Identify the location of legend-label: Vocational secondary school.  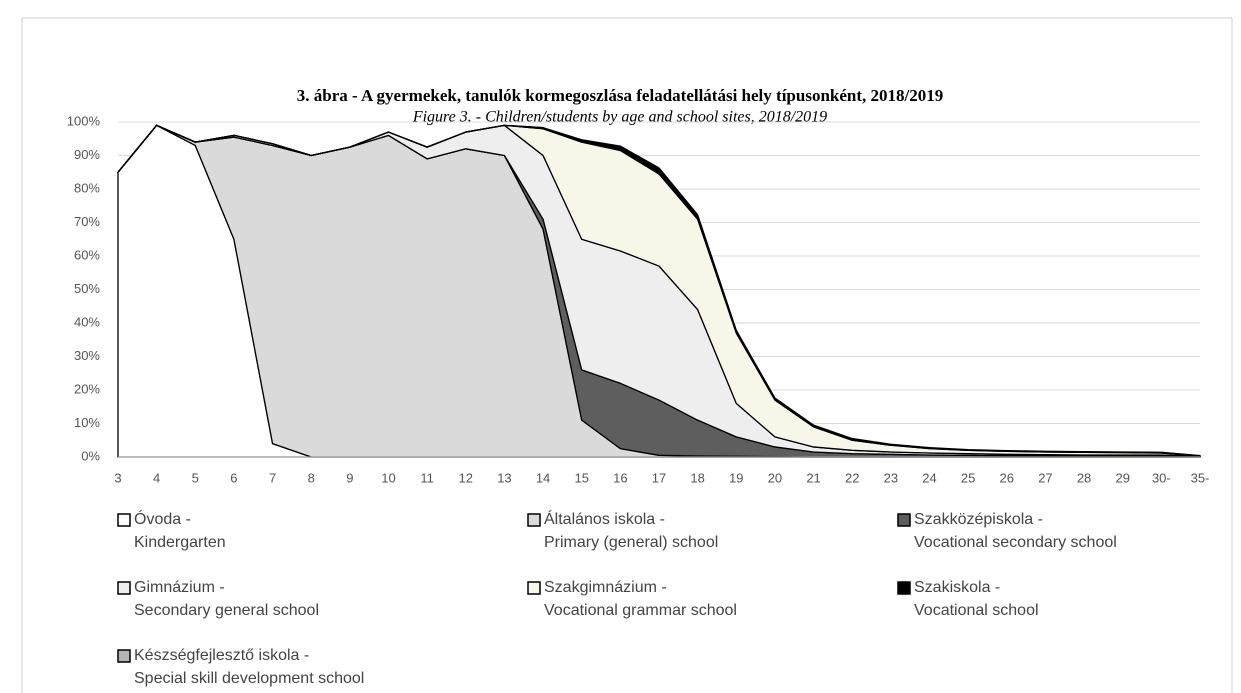
(1015, 542).